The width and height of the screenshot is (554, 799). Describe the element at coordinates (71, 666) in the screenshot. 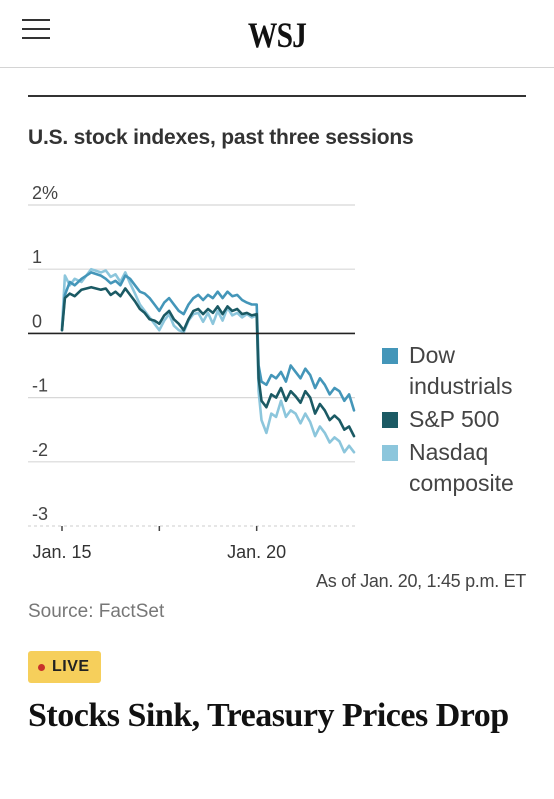

I see `live-label: LIVE` at that location.